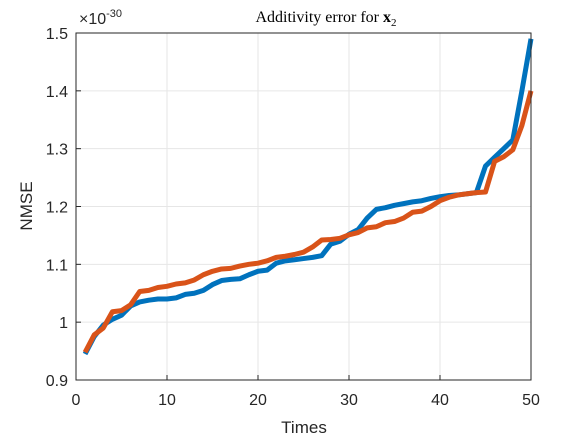  Describe the element at coordinates (57, 92) in the screenshot. I see `y-tick-label: 1.4` at that location.